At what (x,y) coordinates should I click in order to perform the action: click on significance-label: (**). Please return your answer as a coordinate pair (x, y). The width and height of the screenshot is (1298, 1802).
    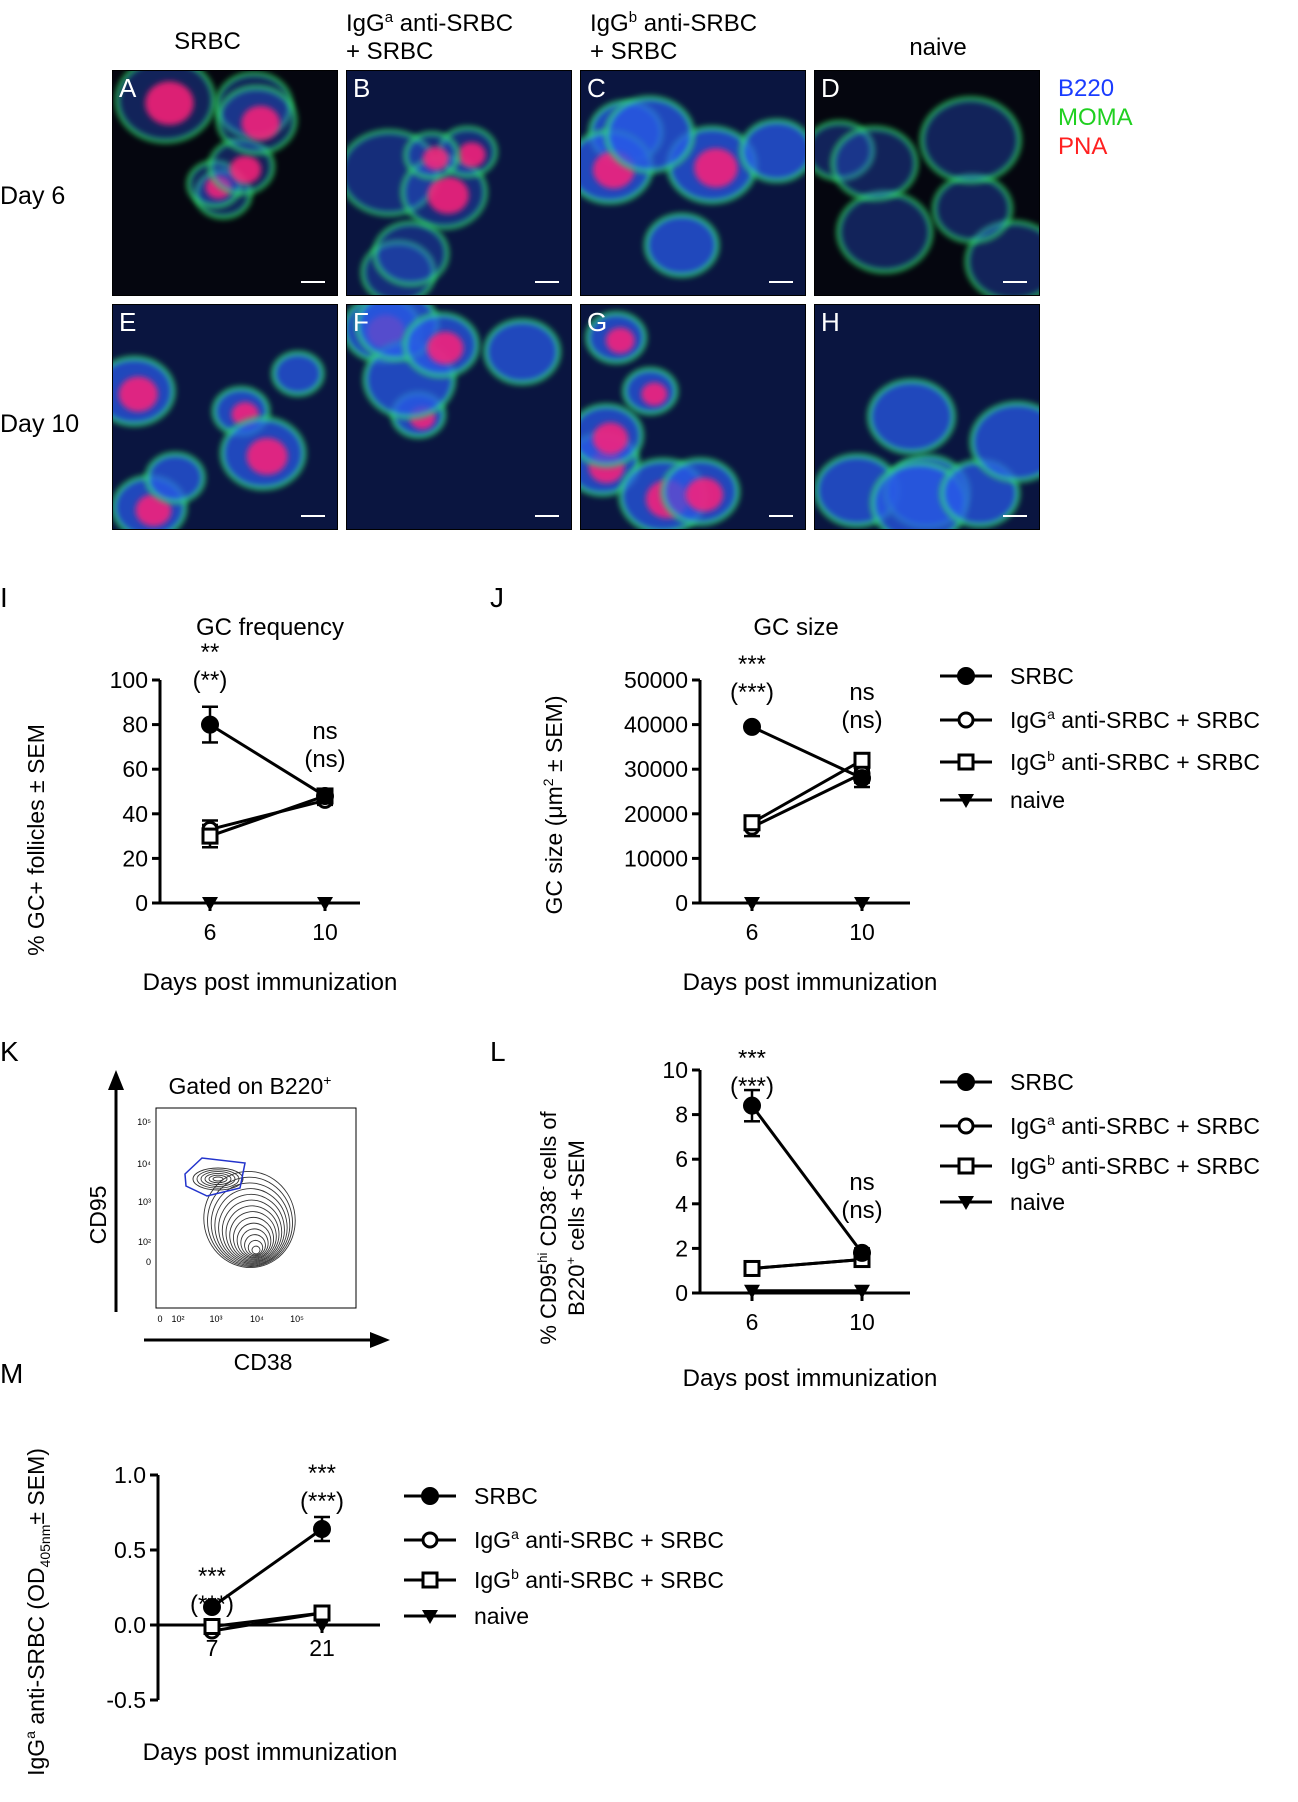
    Looking at the image, I should click on (210, 680).